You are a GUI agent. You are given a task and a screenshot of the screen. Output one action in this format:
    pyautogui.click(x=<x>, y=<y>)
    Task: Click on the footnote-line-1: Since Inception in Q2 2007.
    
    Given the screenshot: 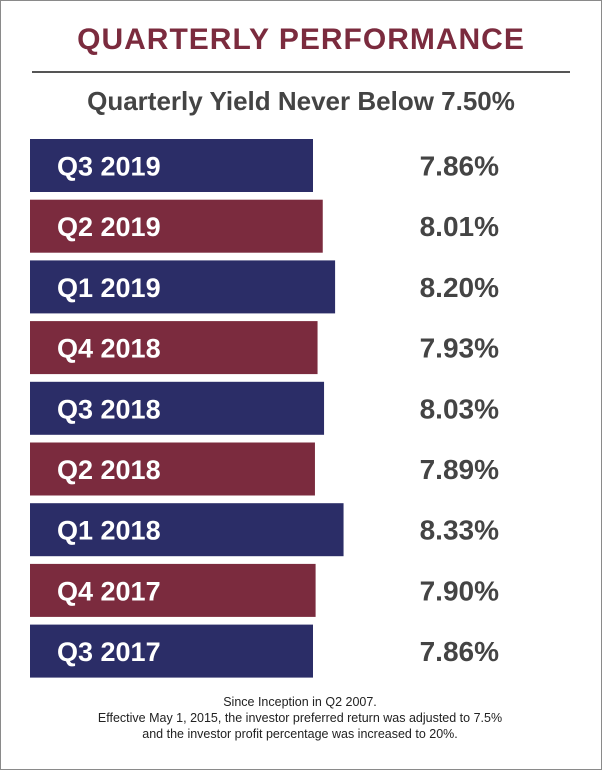 What is the action you would take?
    pyautogui.click(x=300, y=702)
    